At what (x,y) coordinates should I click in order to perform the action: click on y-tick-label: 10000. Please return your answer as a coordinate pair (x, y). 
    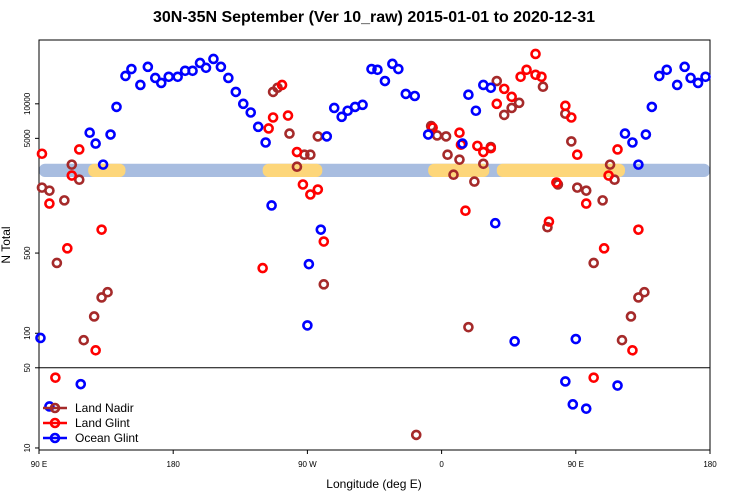
    Looking at the image, I should click on (27, 103).